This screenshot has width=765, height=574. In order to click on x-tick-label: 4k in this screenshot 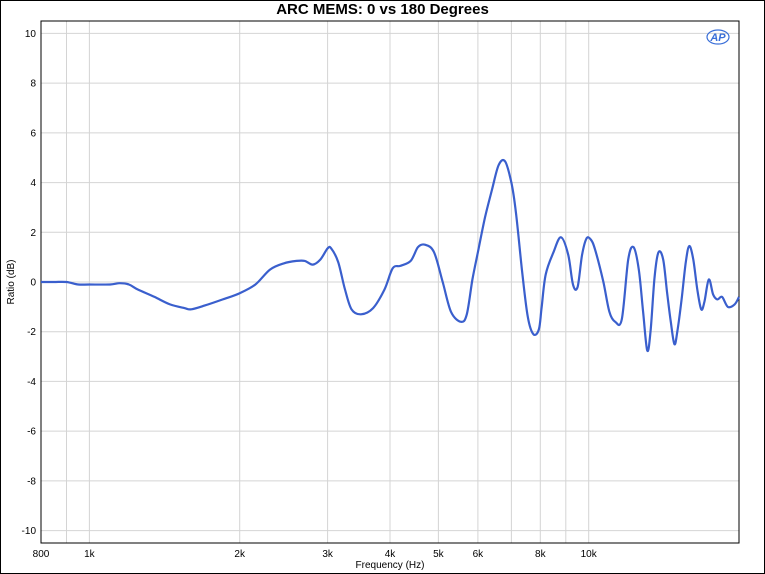, I will do `click(391, 554)`.